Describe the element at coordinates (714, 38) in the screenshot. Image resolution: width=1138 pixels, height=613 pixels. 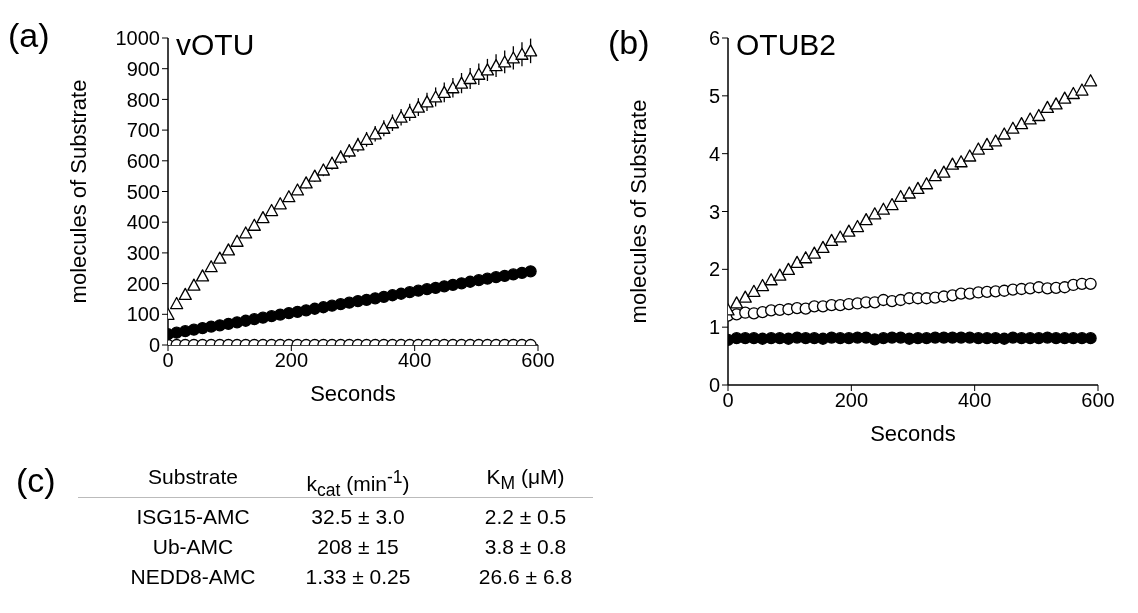
I see `y-tick-label: 6` at that location.